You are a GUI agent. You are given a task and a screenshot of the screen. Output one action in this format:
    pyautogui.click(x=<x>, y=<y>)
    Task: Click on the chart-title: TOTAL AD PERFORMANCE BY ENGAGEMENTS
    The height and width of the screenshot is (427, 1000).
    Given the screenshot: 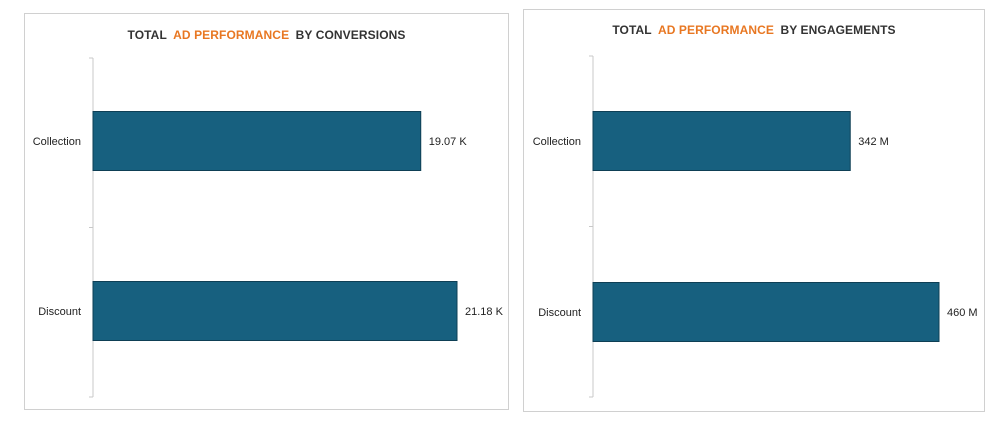 What is the action you would take?
    pyautogui.click(x=754, y=30)
    